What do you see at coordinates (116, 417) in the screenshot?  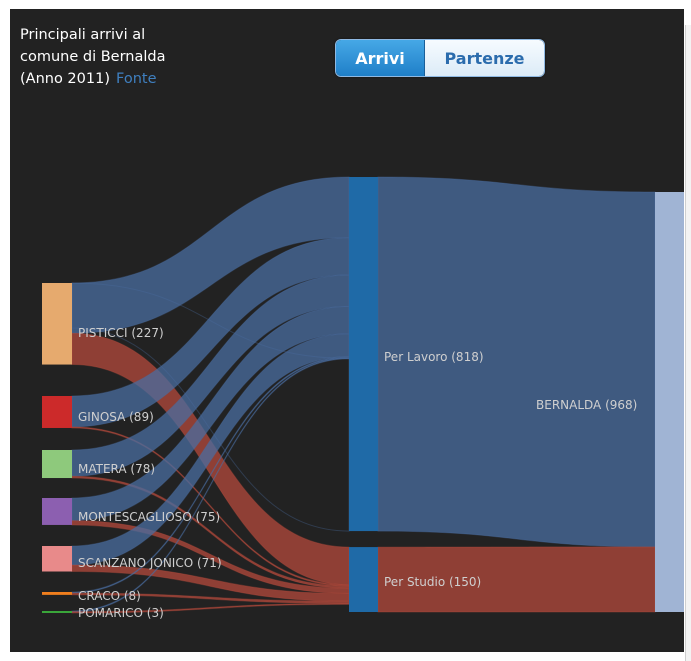 I see `label-ginosa: GINOSA (89)` at bounding box center [116, 417].